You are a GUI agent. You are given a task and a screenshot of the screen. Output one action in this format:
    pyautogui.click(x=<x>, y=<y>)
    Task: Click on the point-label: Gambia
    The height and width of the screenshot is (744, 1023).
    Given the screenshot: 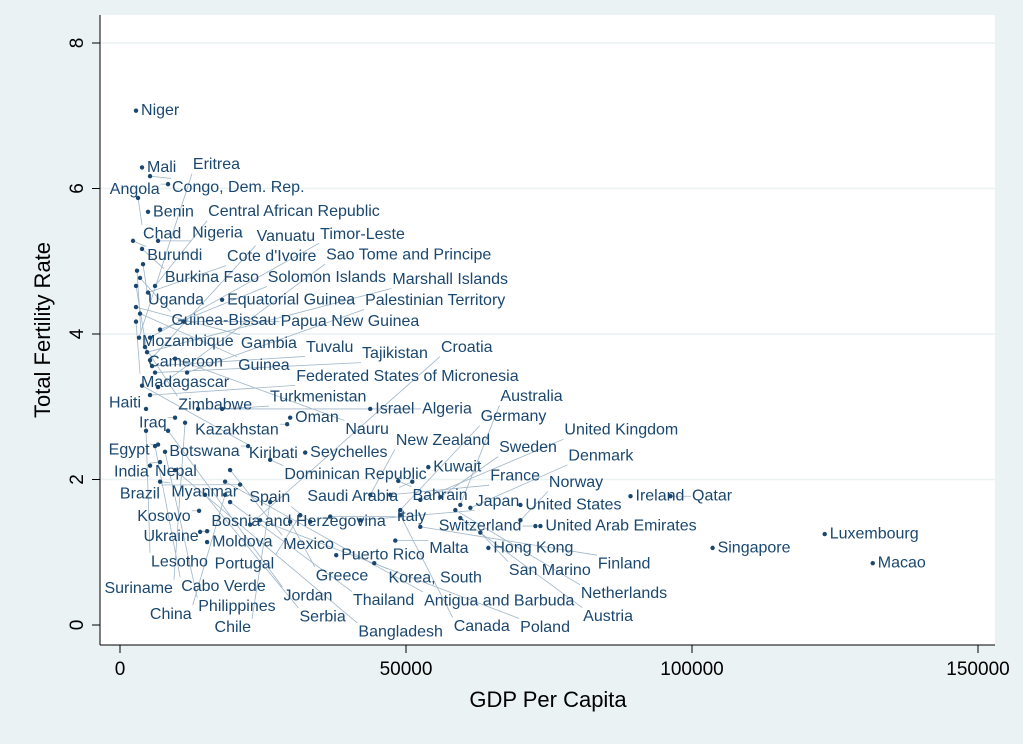 What is the action you would take?
    pyautogui.click(x=269, y=343)
    